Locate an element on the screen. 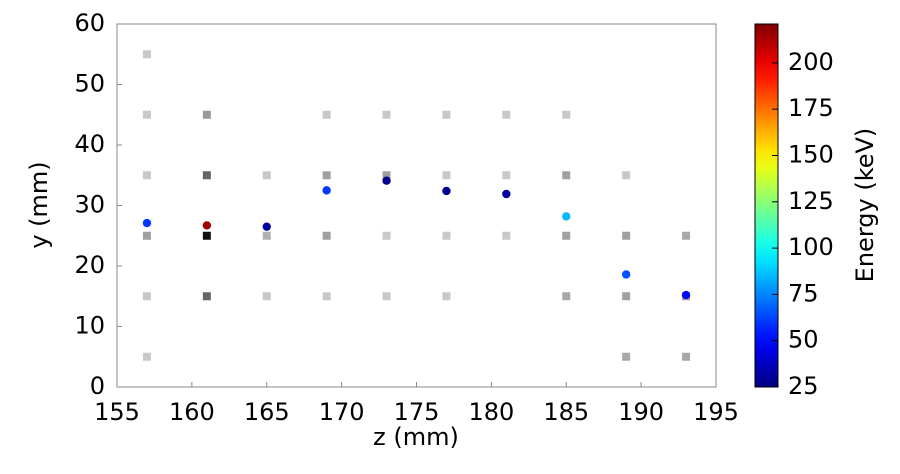 This screenshot has height=474, width=900. x-tick-label: 180 is located at coordinates (491, 412).